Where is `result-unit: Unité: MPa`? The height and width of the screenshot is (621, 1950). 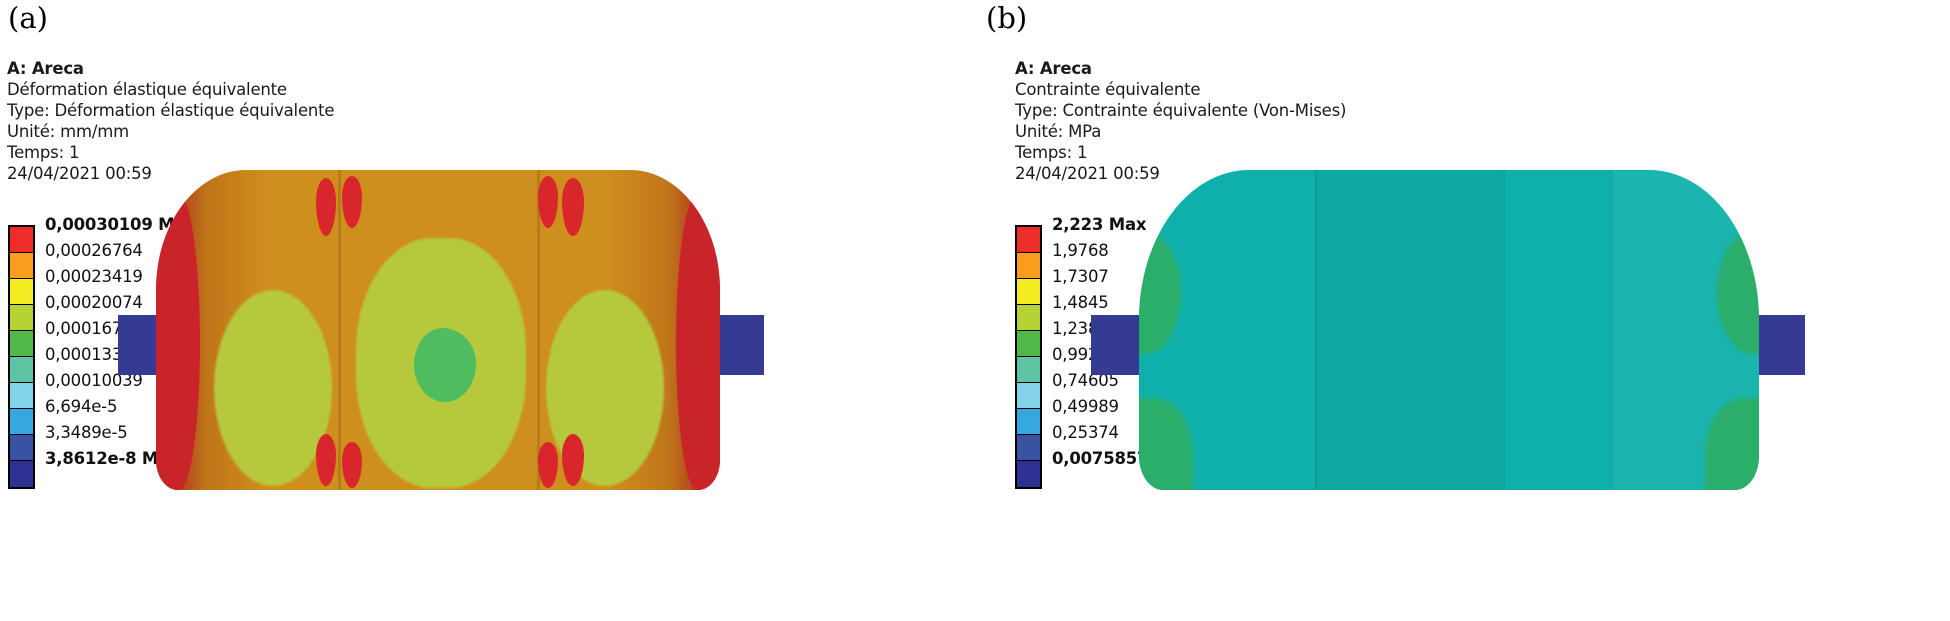
result-unit: Unité: MPa is located at coordinates (1058, 131).